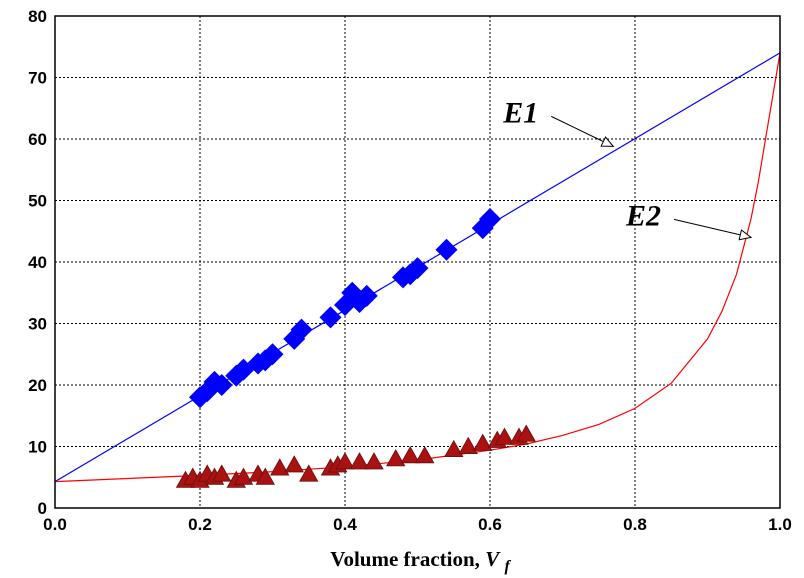  I want to click on x-axis-label-subscript: f, so click(507, 566).